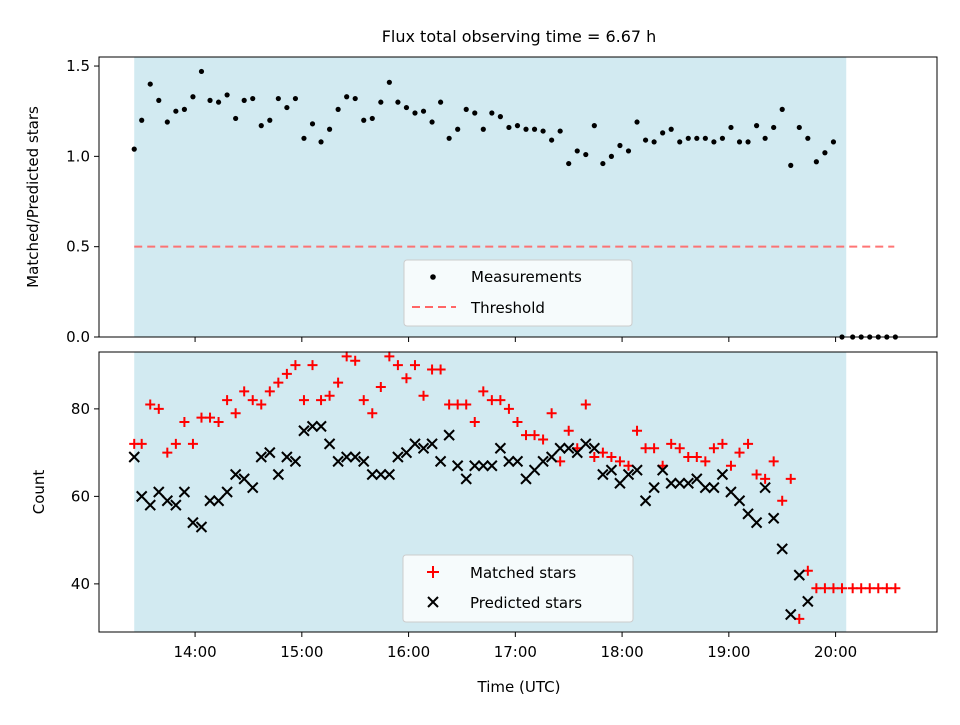  What do you see at coordinates (78, 337) in the screenshot?
I see `y-tick-label: 0.0` at bounding box center [78, 337].